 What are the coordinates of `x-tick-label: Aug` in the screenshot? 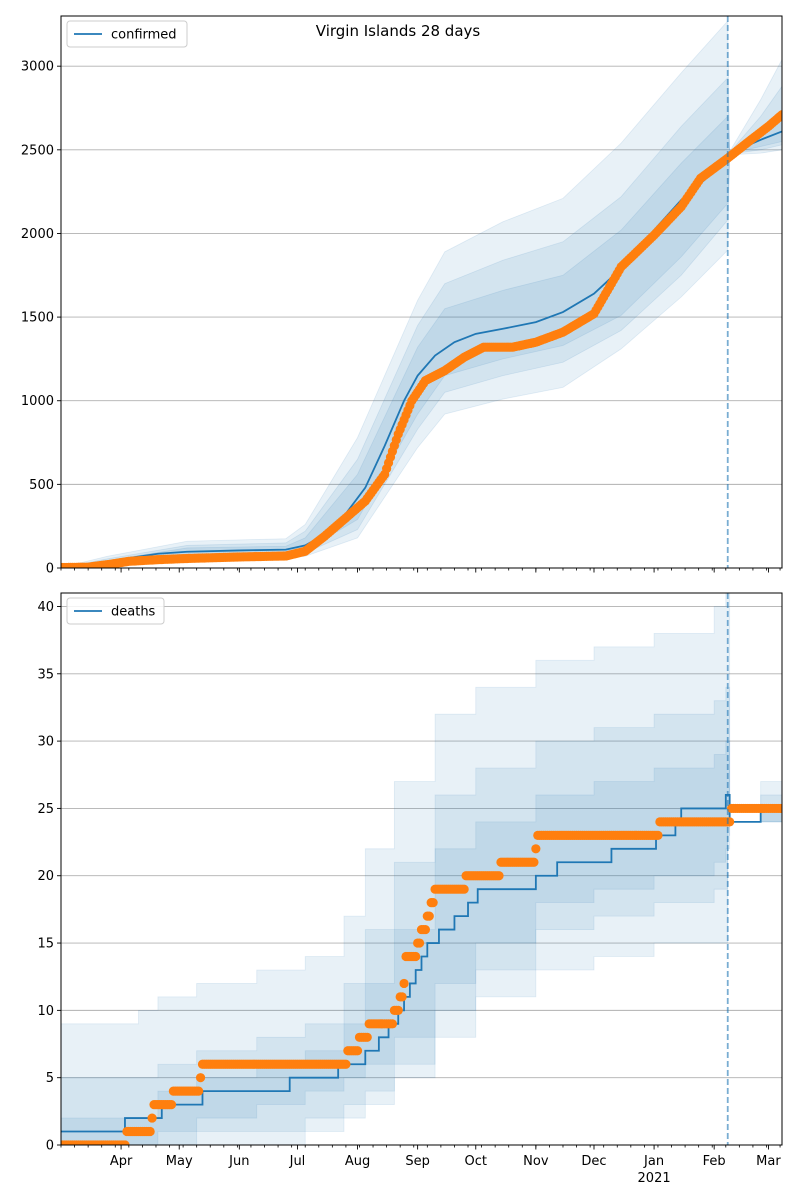 It's located at (357, 1161).